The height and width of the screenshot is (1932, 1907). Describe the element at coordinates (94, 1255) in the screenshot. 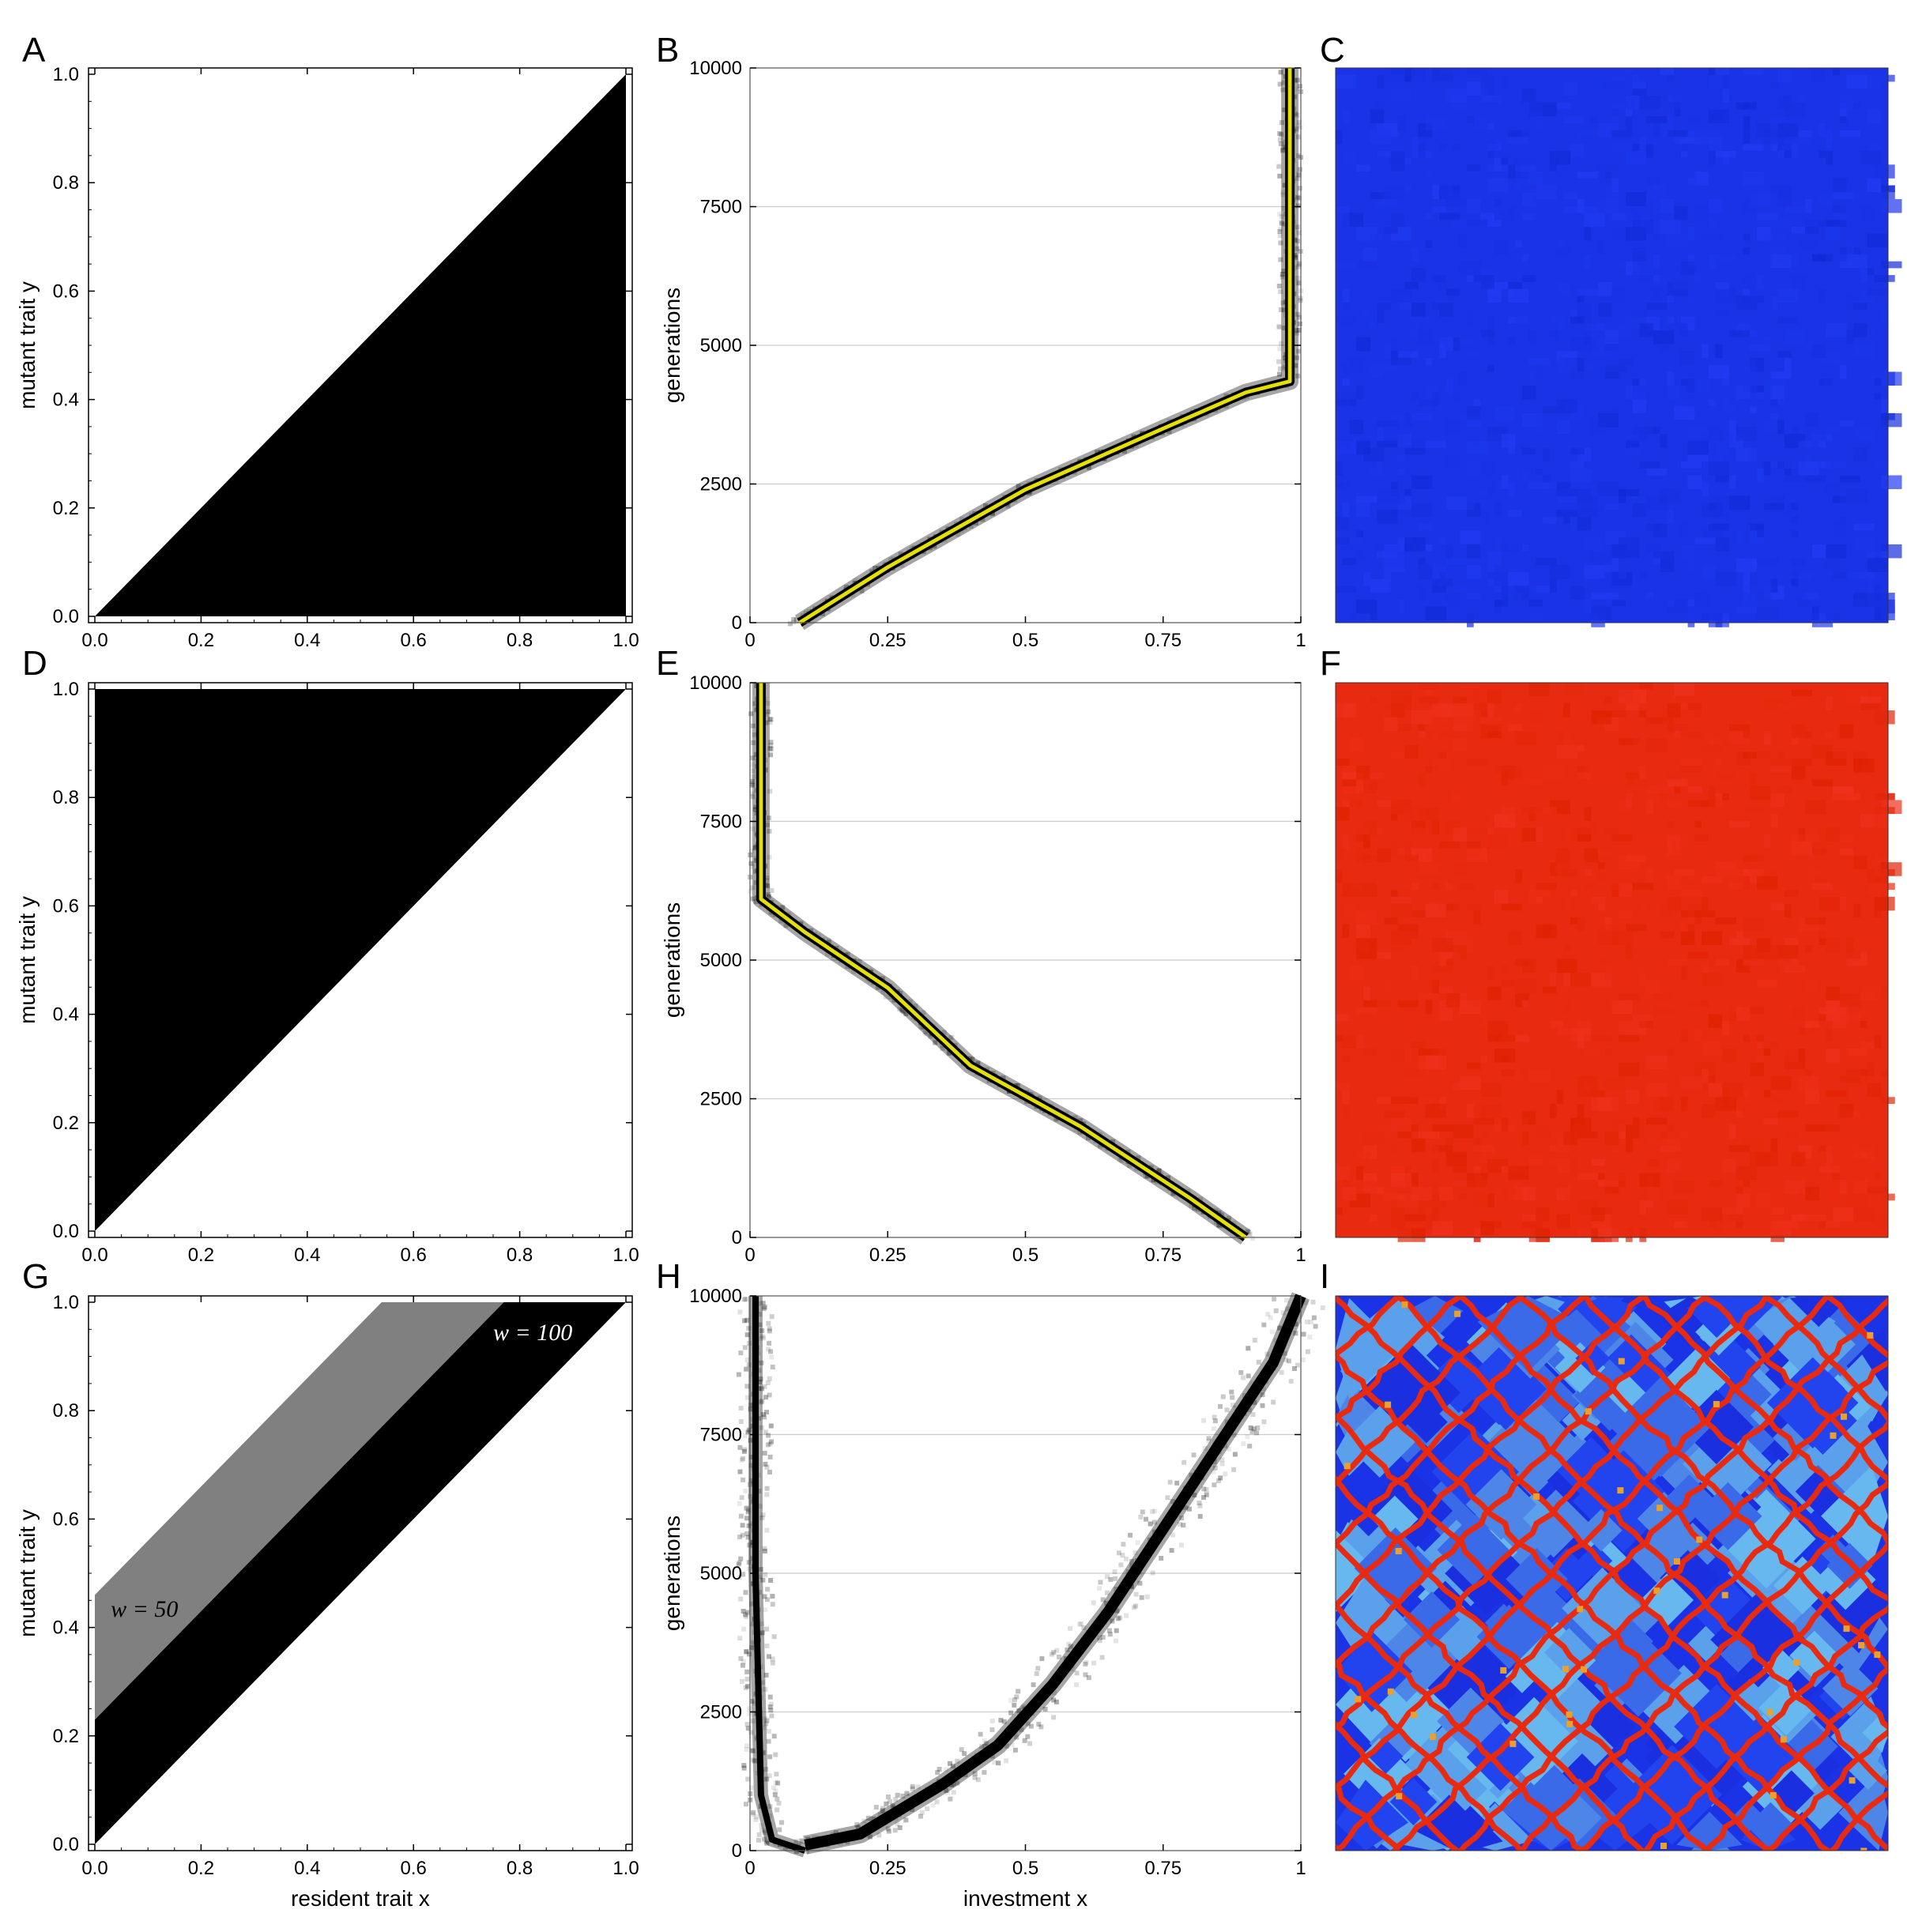

I see `x-tick-label: 0.0` at that location.